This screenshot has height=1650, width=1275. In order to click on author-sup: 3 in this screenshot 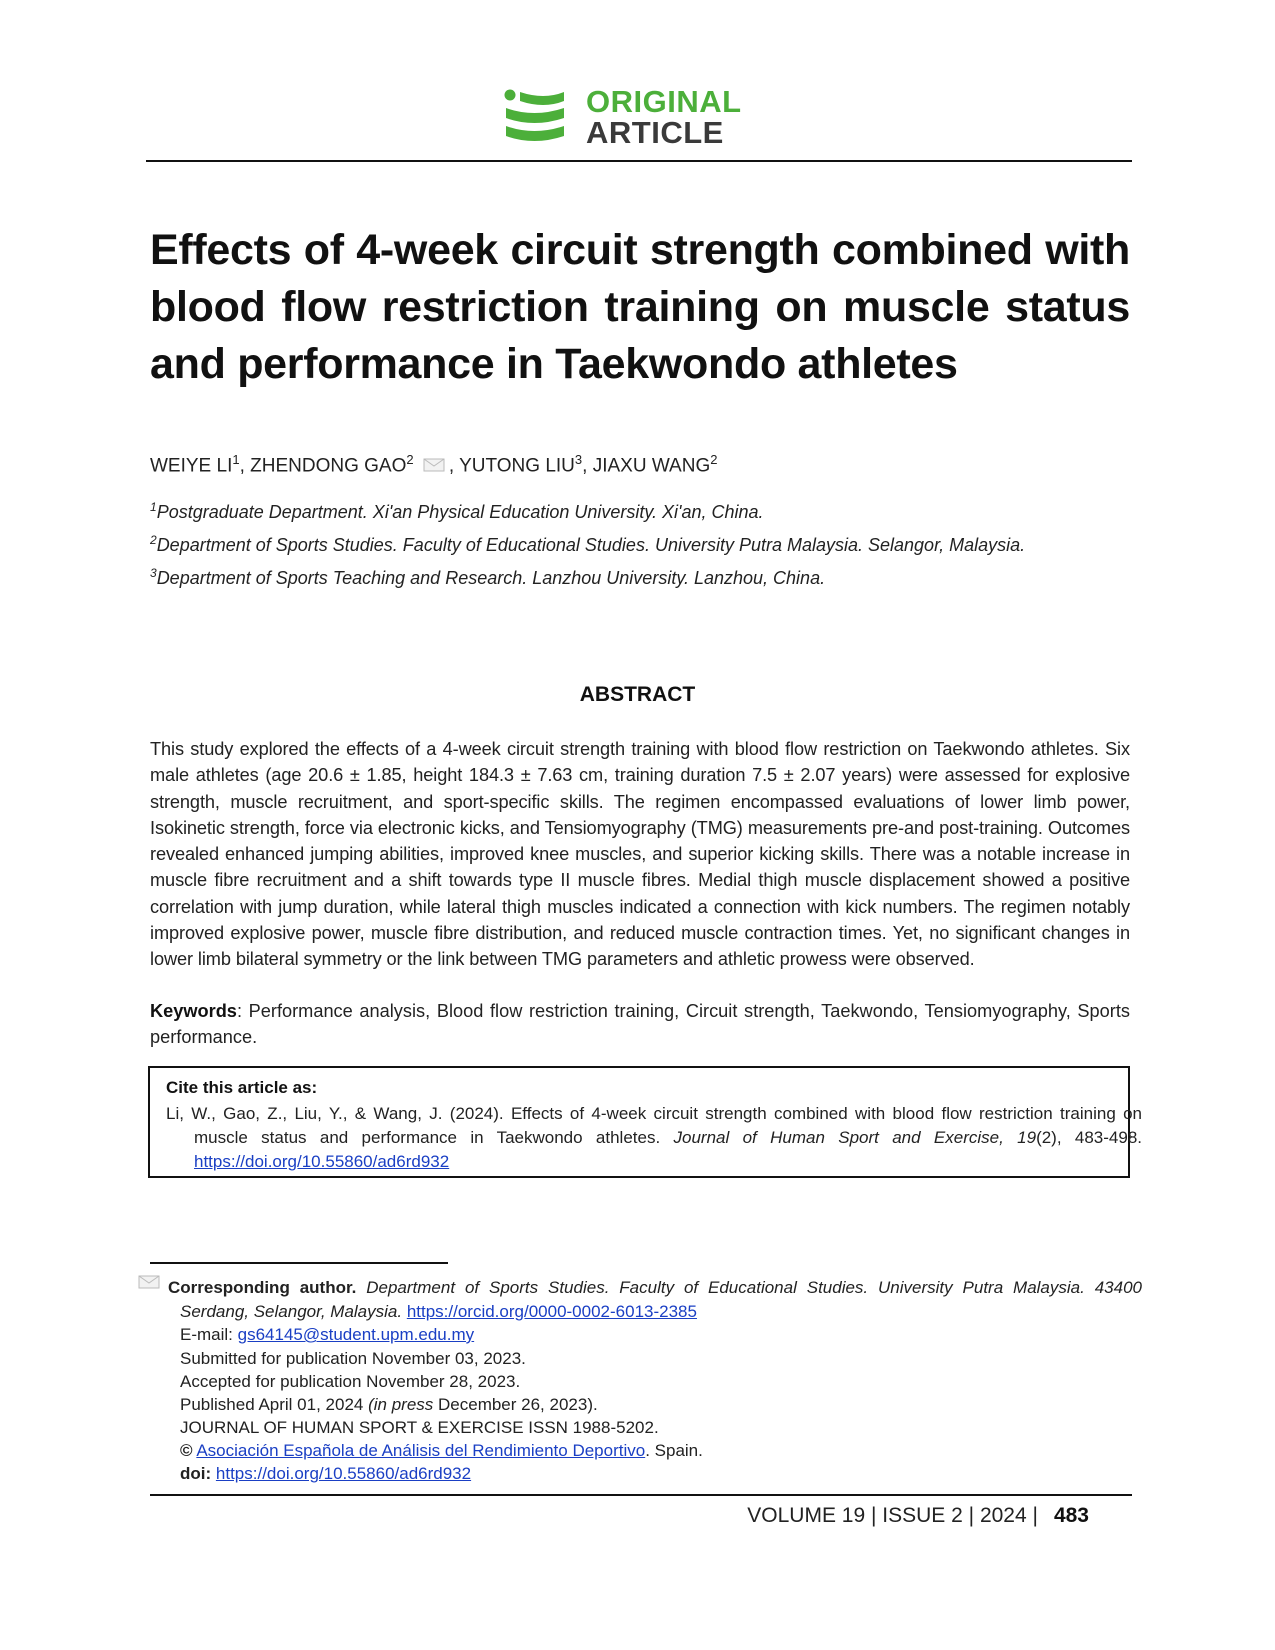, I will do `click(578, 459)`.